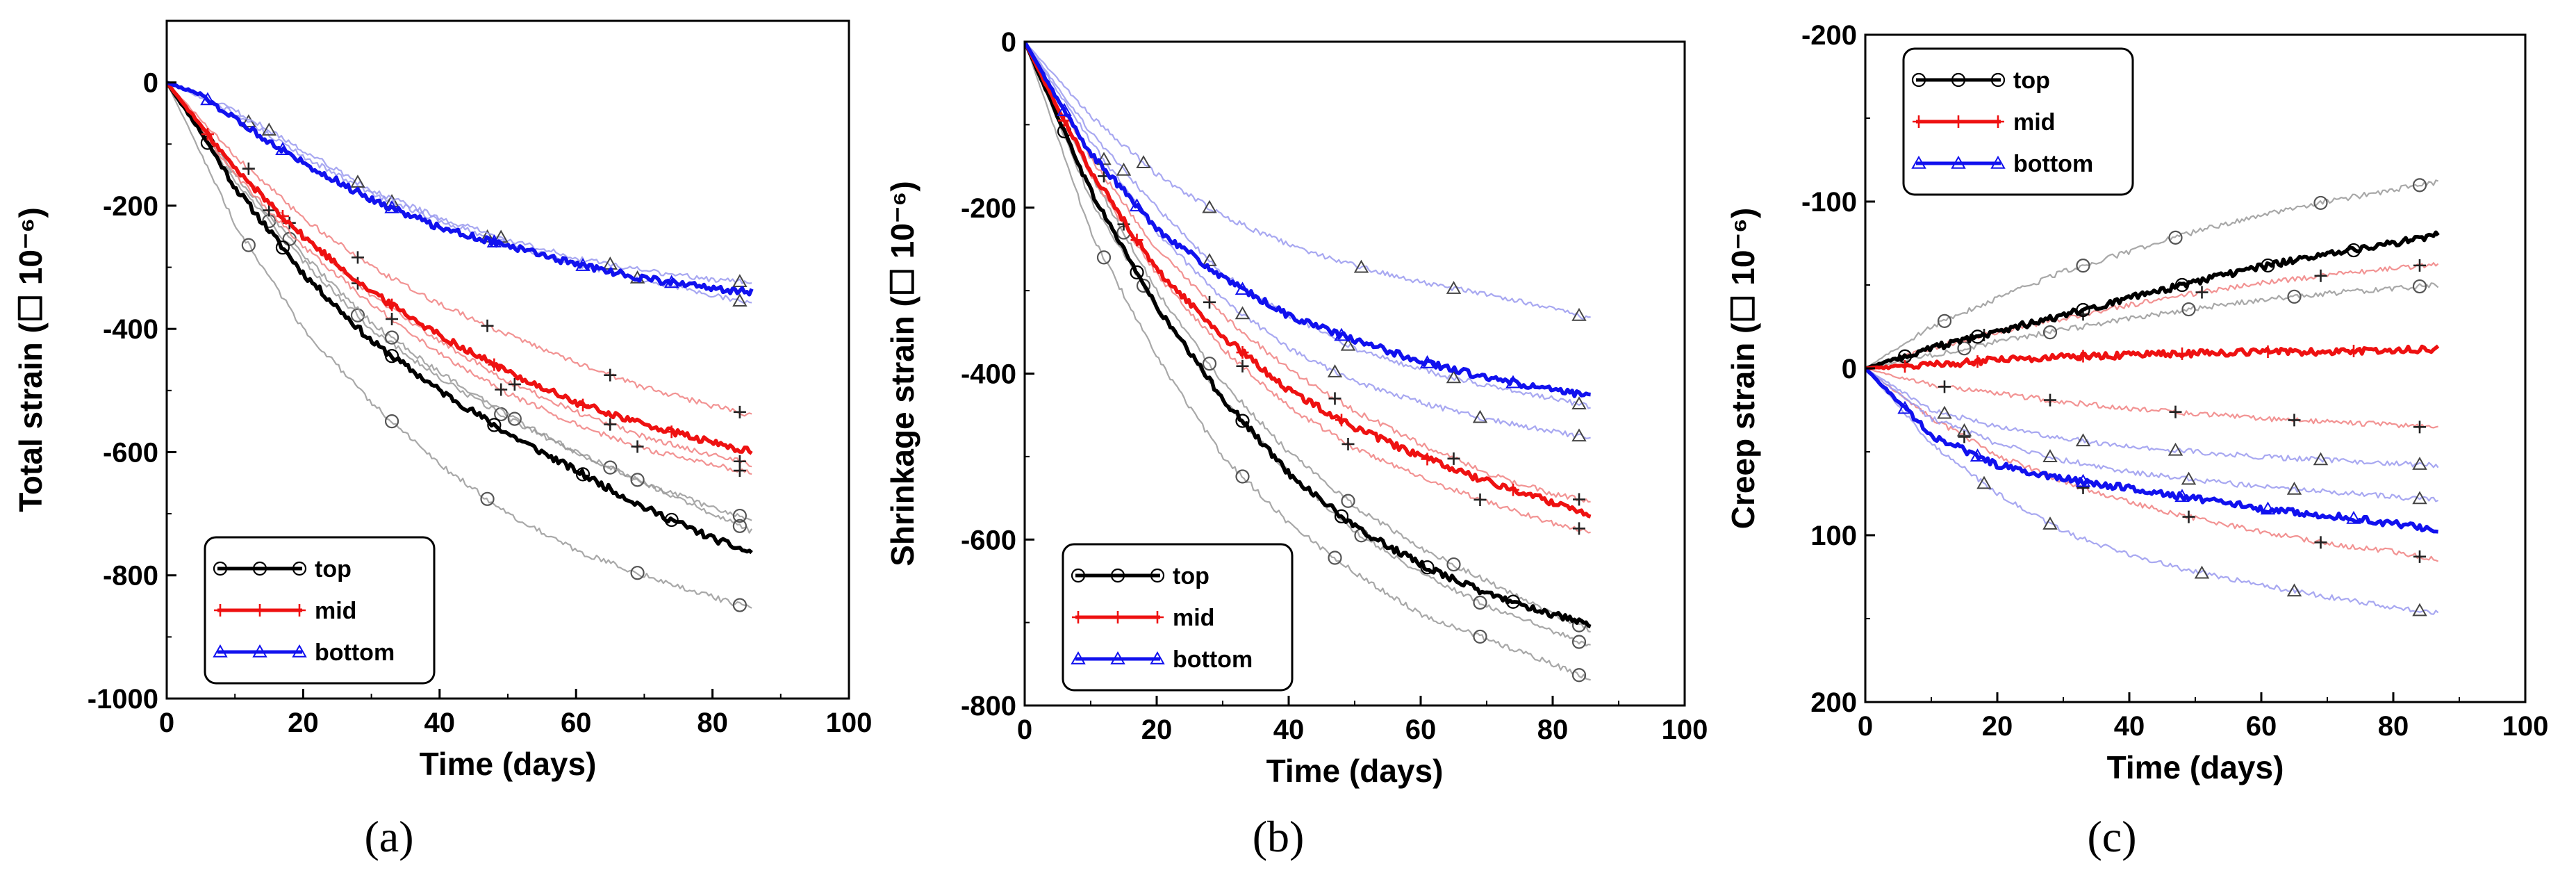  Describe the element at coordinates (1421, 730) in the screenshot. I see `x-tick-label: 60` at that location.